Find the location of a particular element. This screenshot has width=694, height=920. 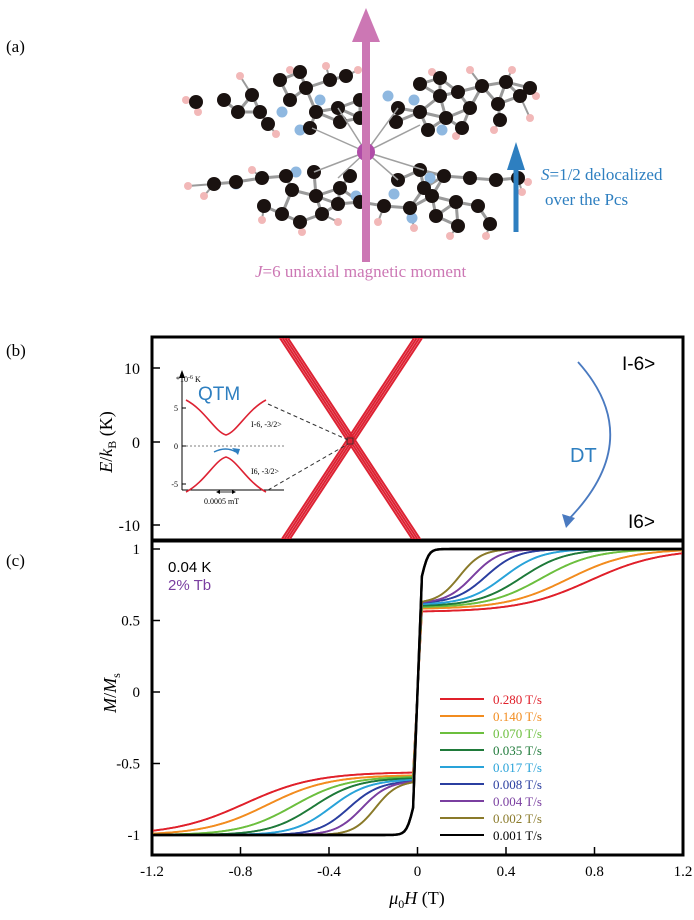

legend-entry: 0.002 T/s is located at coordinates (517, 818).